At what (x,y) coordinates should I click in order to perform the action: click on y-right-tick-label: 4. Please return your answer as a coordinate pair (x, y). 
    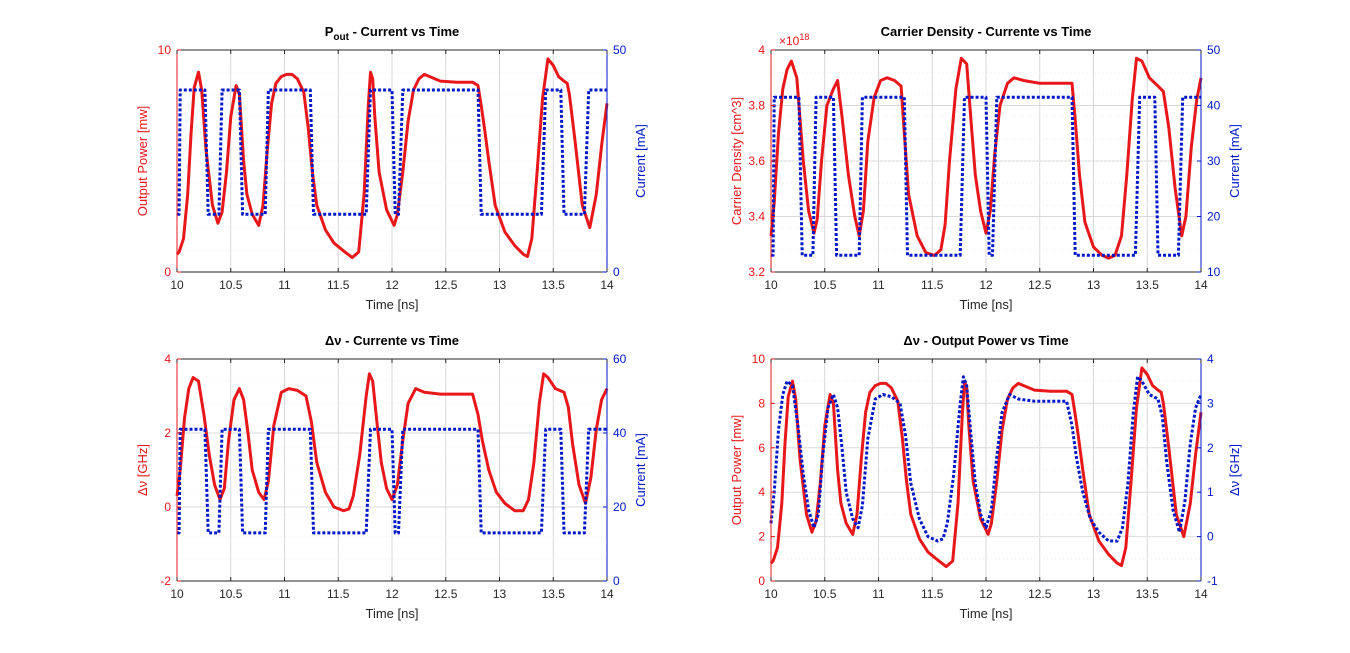
    Looking at the image, I should click on (1210, 359).